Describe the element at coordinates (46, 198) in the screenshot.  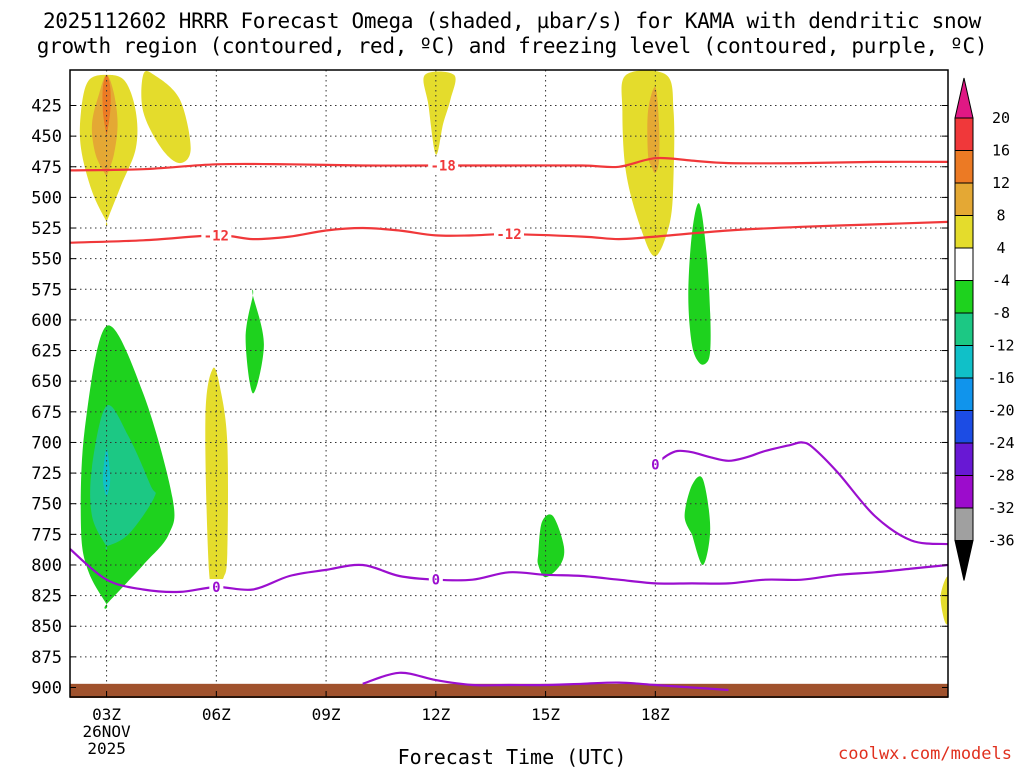
I see `y-tick-label: 500` at that location.